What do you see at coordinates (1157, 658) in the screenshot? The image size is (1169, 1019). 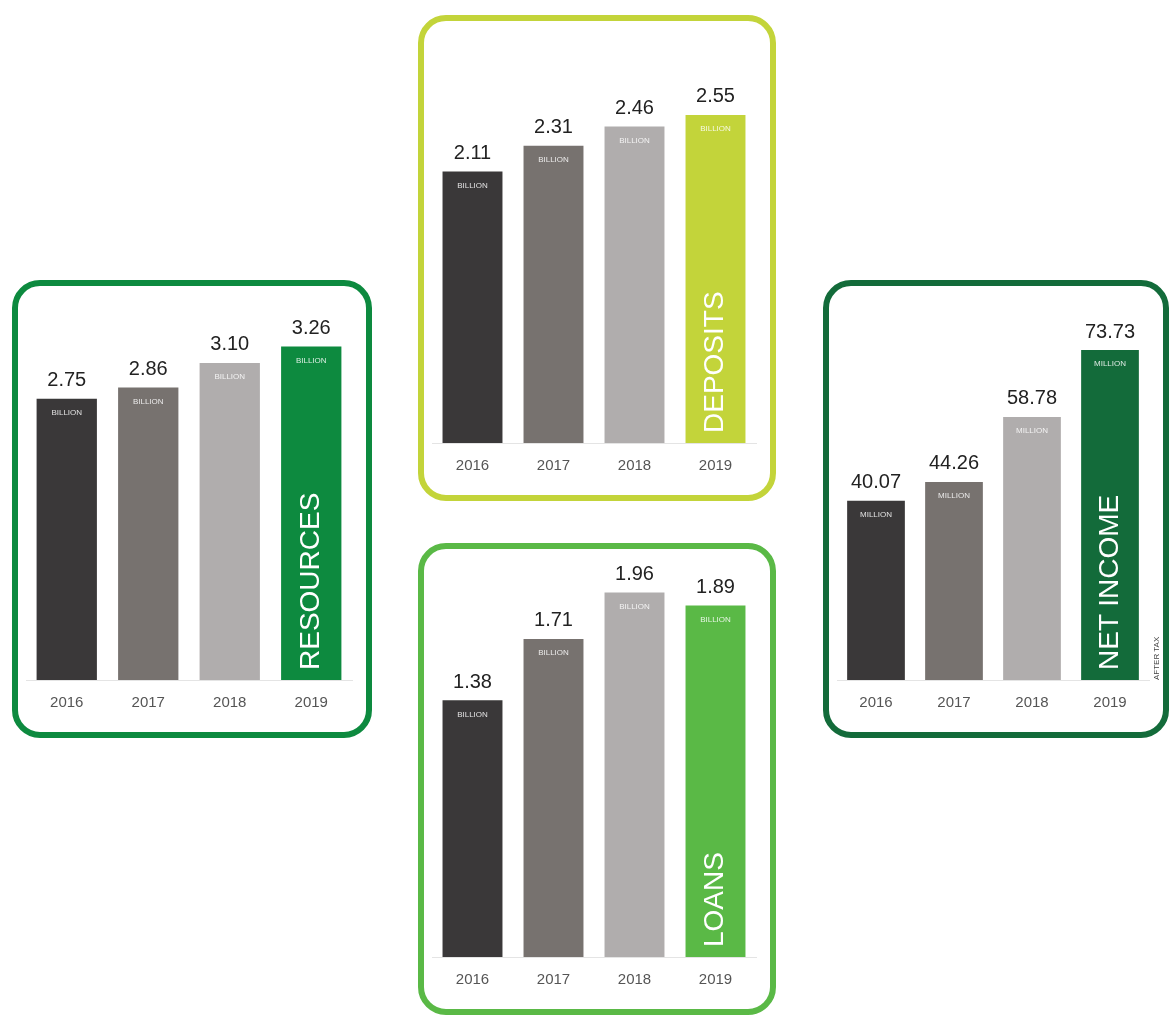 I see `text: AFTER TAX` at bounding box center [1157, 658].